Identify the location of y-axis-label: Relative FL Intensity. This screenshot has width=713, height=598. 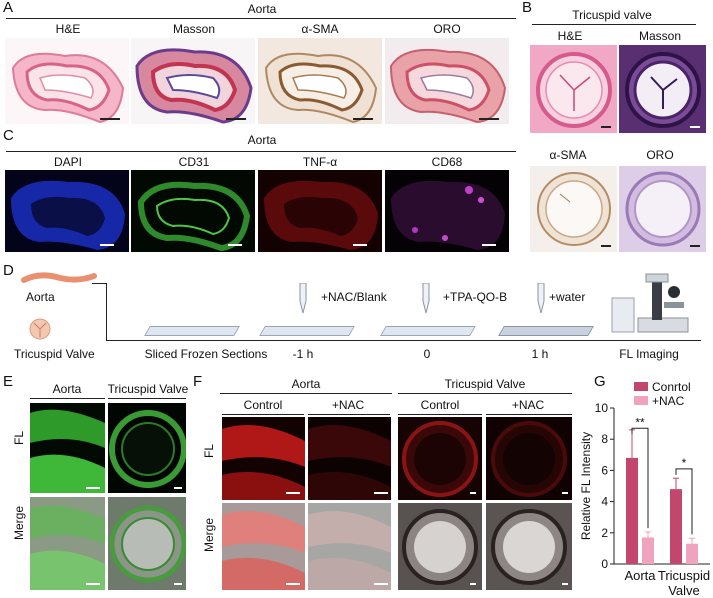
(586, 486).